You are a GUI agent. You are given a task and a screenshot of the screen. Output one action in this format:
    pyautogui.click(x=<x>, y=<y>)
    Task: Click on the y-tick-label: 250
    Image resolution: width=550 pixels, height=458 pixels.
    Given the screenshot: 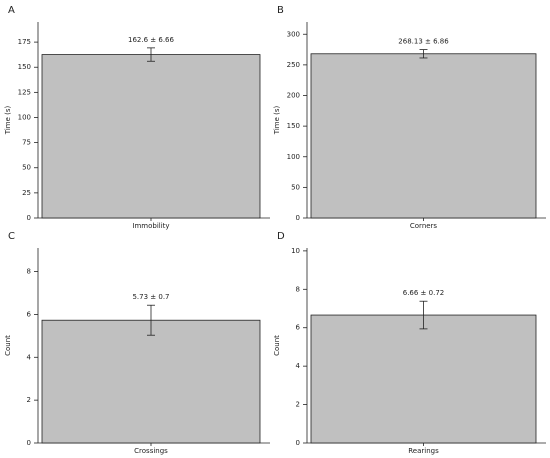 What is the action you would take?
    pyautogui.click(x=293, y=65)
    